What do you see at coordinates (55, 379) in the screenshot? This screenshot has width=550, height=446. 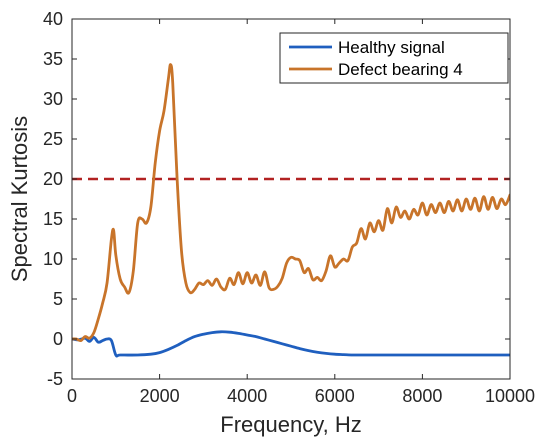 I see `y-tick-label: -5` at bounding box center [55, 379].